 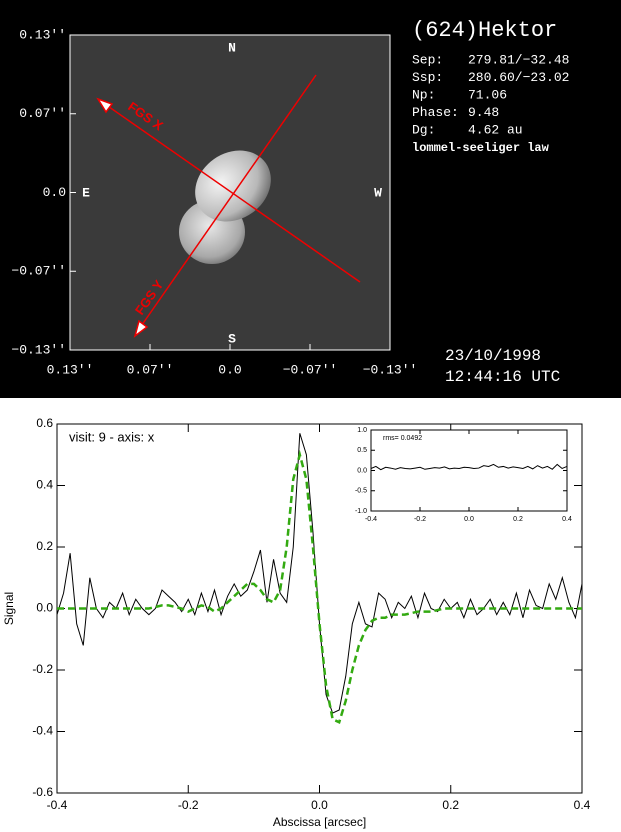 I want to click on info-label: Sep:, so click(x=427, y=59).